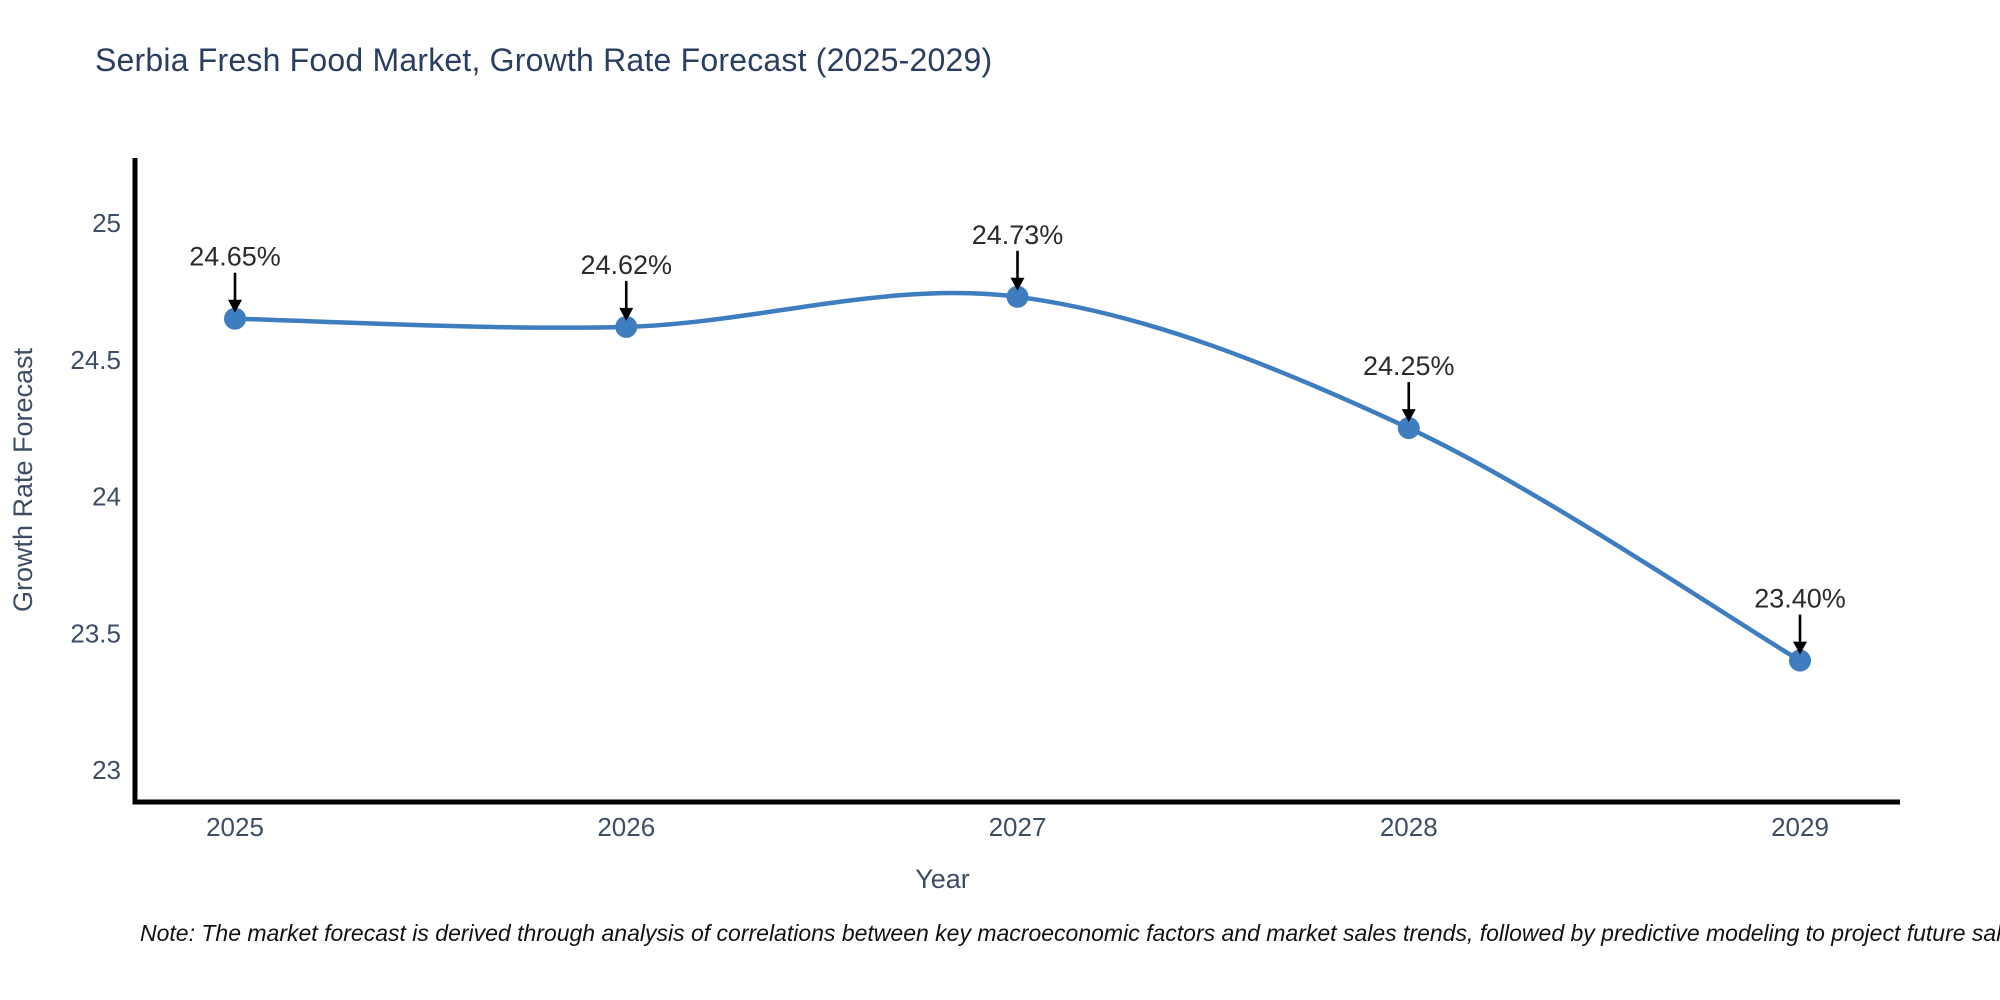 The height and width of the screenshot is (1000, 2000). What do you see at coordinates (1800, 660) in the screenshot?
I see `data-point-marker-2029` at bounding box center [1800, 660].